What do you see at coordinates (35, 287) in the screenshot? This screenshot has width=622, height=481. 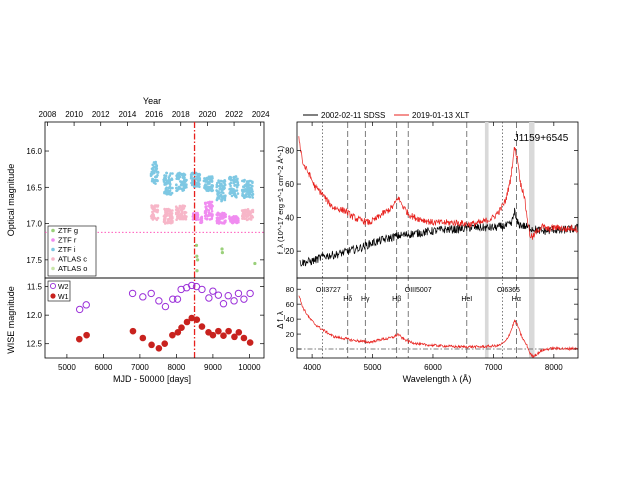 I see `wise-y-tick-label: 11.5` at bounding box center [35, 287].